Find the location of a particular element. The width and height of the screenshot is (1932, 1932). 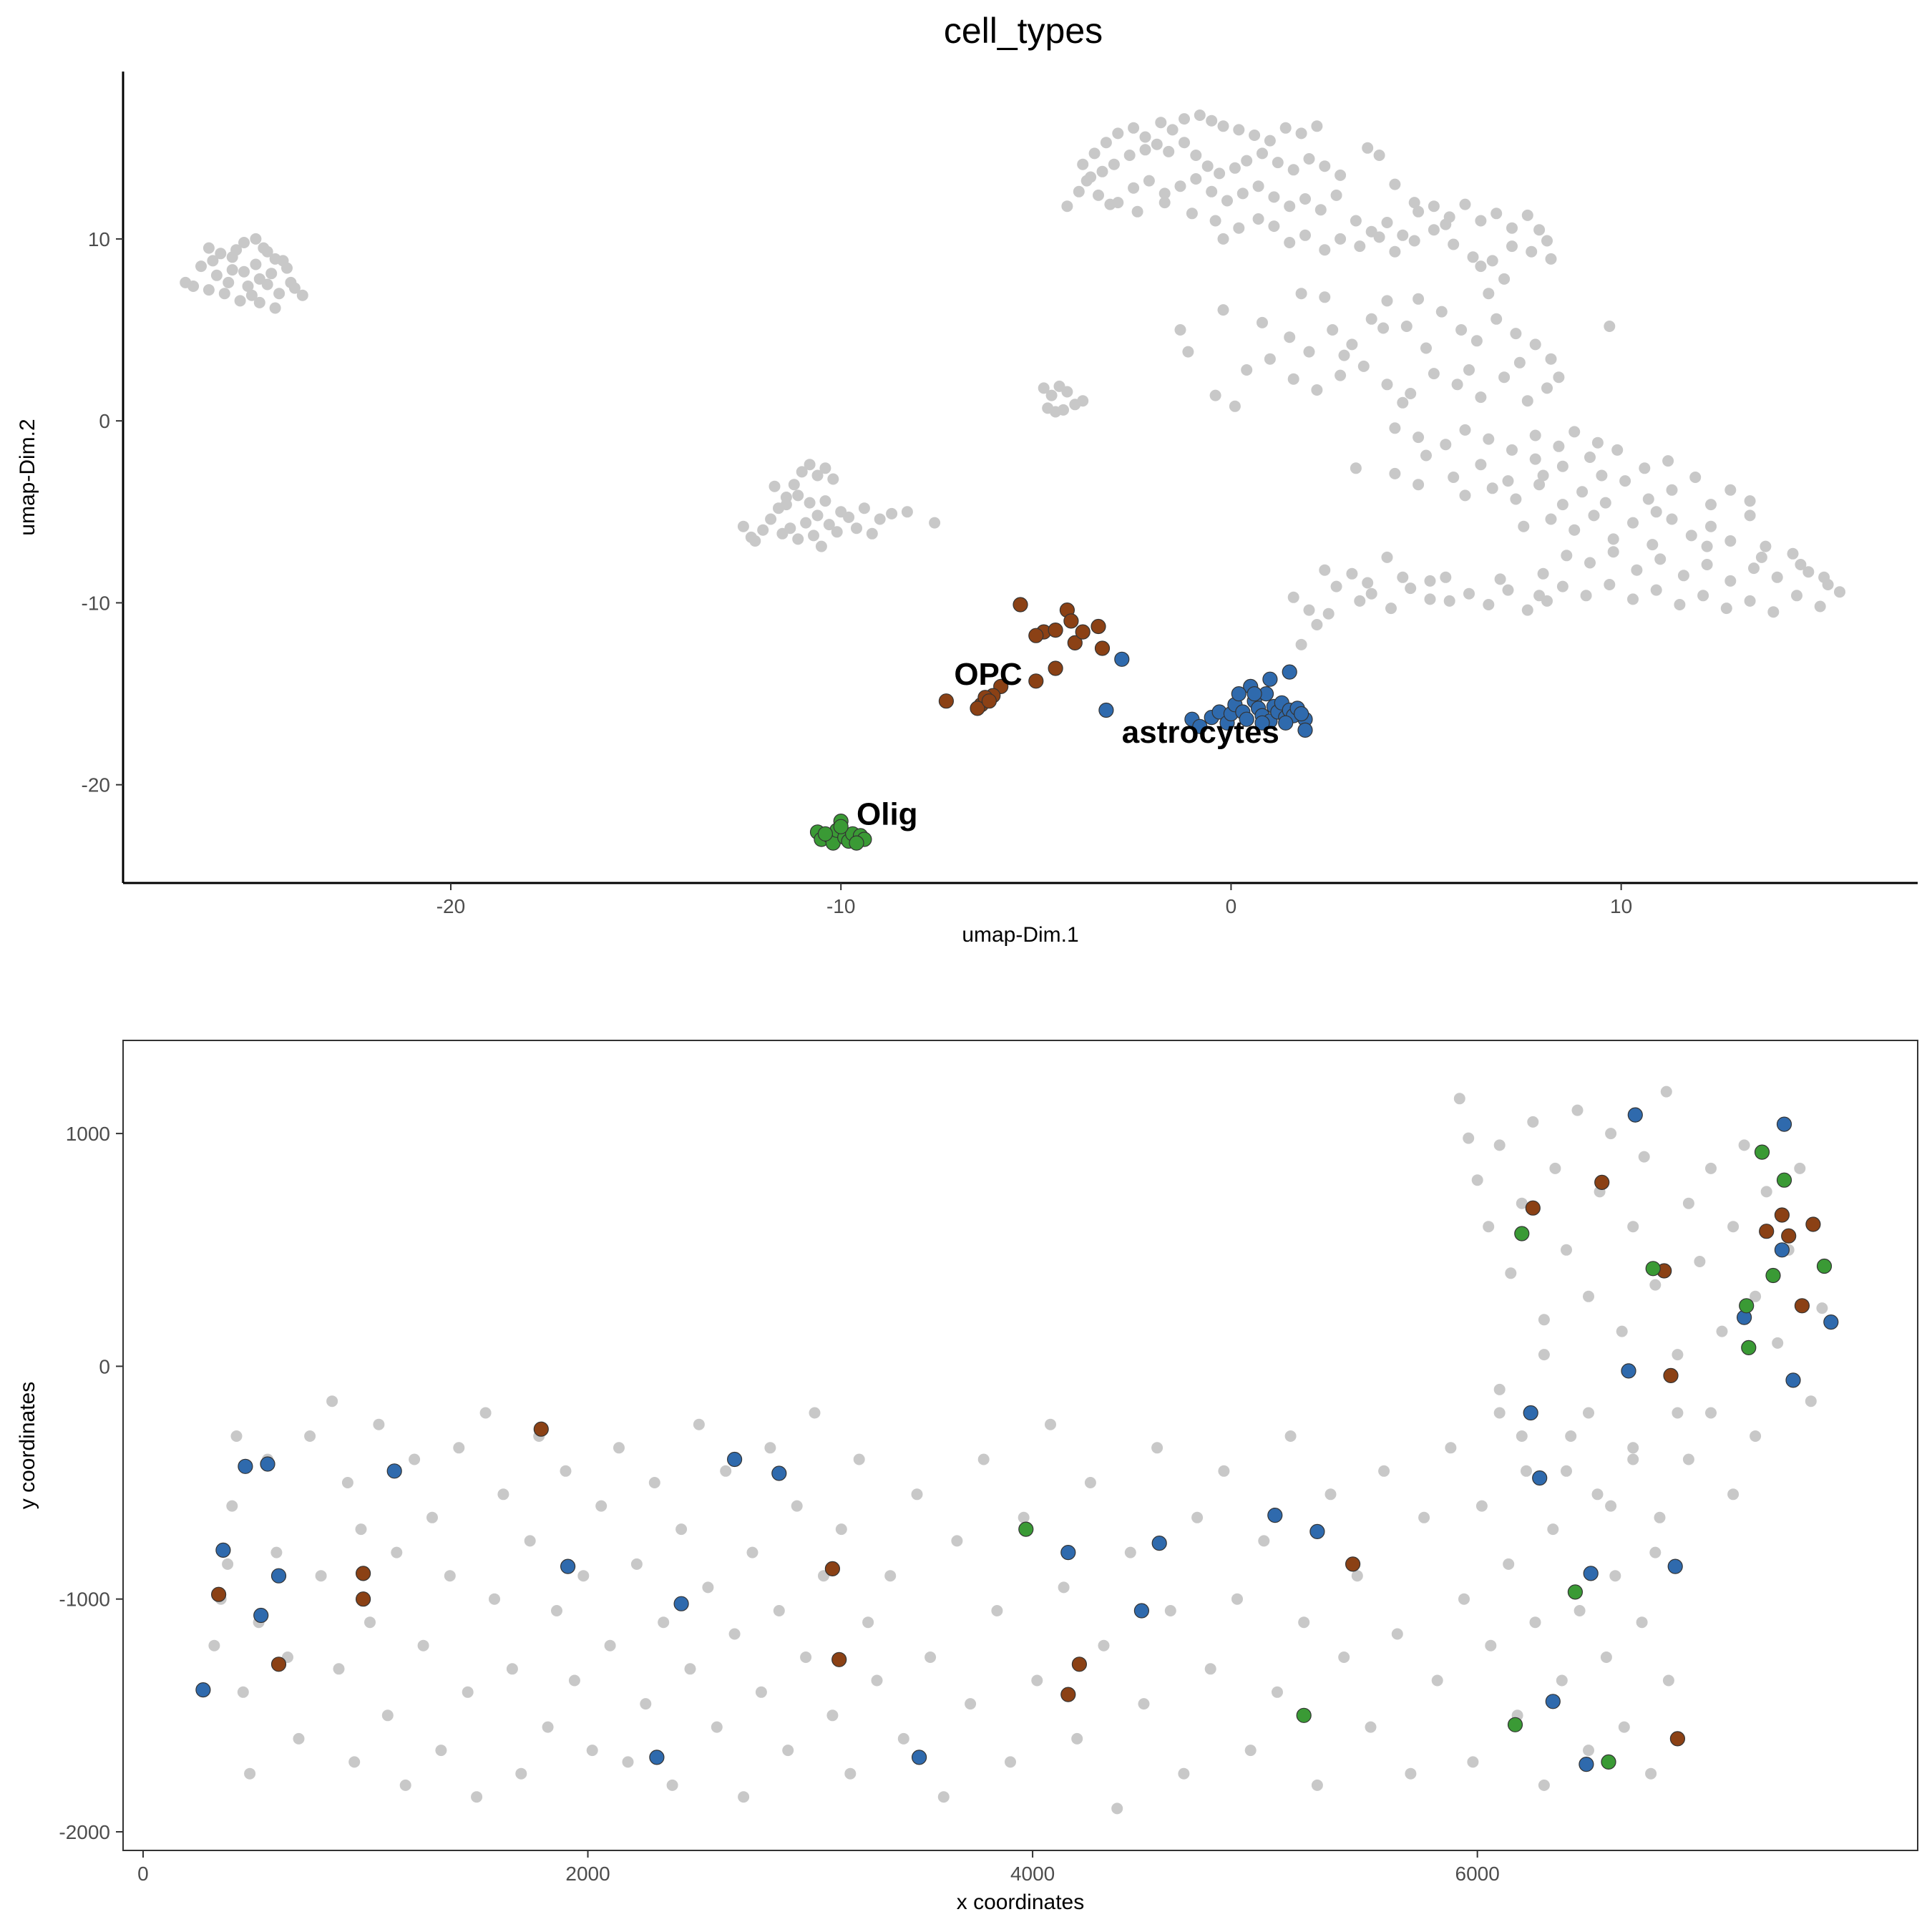

spatial-y-axis-title: y coordinates is located at coordinates (27, 1445).